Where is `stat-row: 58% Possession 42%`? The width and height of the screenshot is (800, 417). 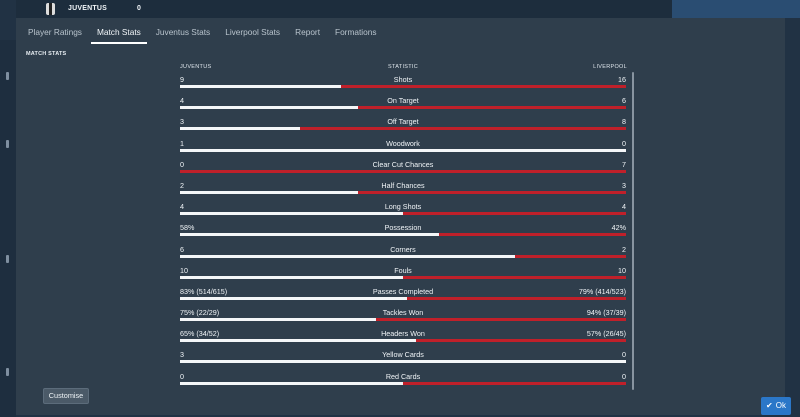 stat-row: 58% Possession 42% is located at coordinates (403, 231).